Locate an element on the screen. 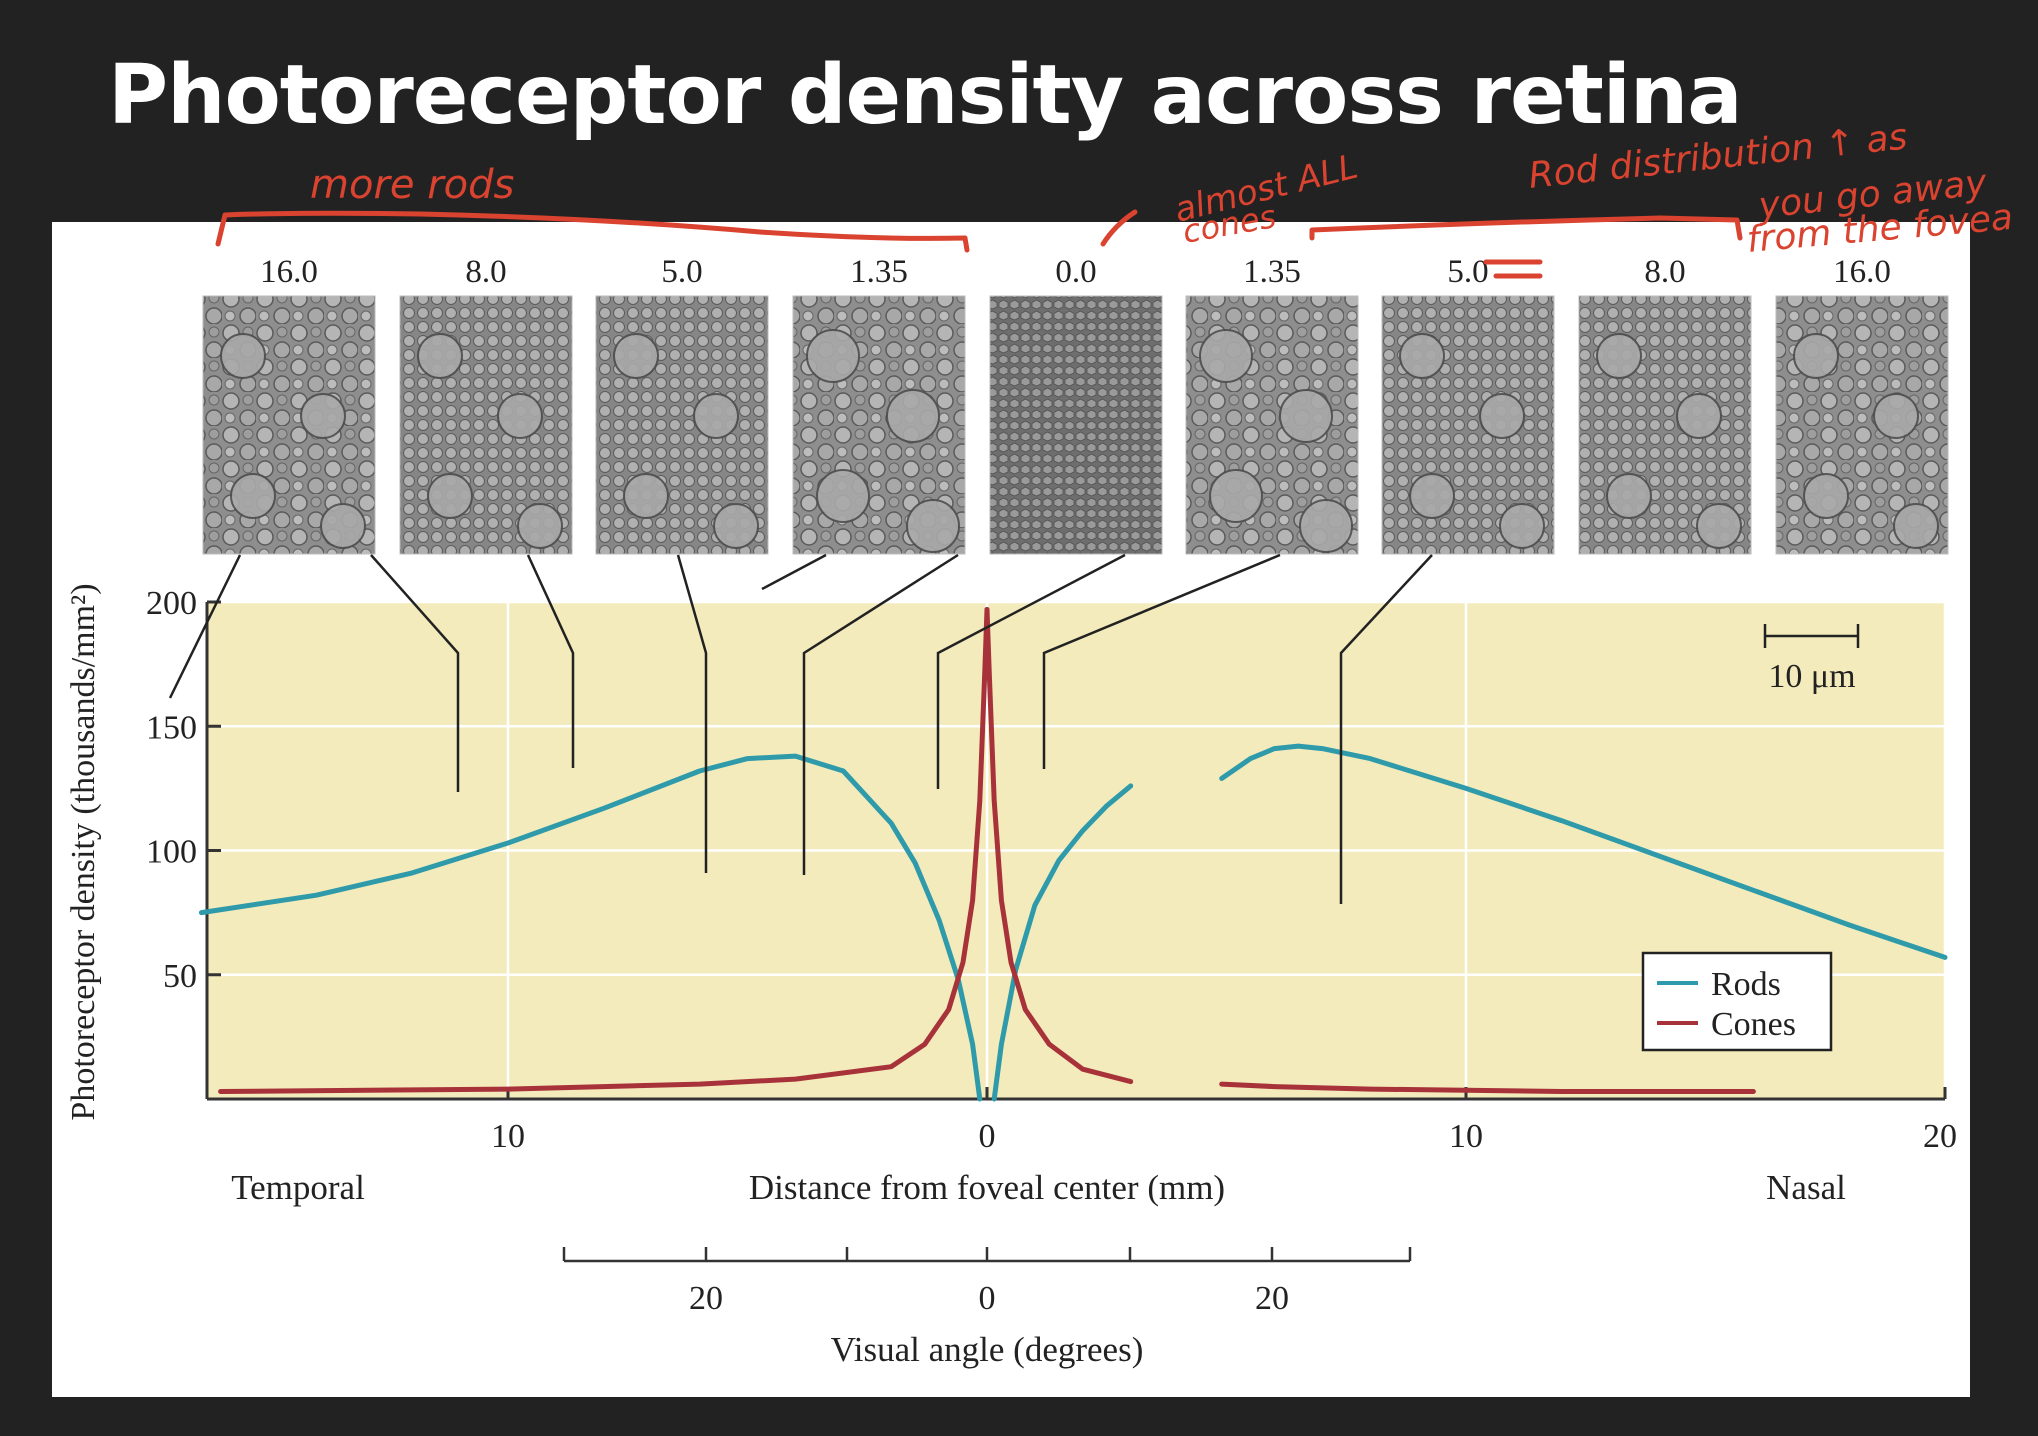 Image resolution: width=2038 pixels, height=1436 pixels. x-axis-label: Distance from foveal center (mm) is located at coordinates (987, 1187).